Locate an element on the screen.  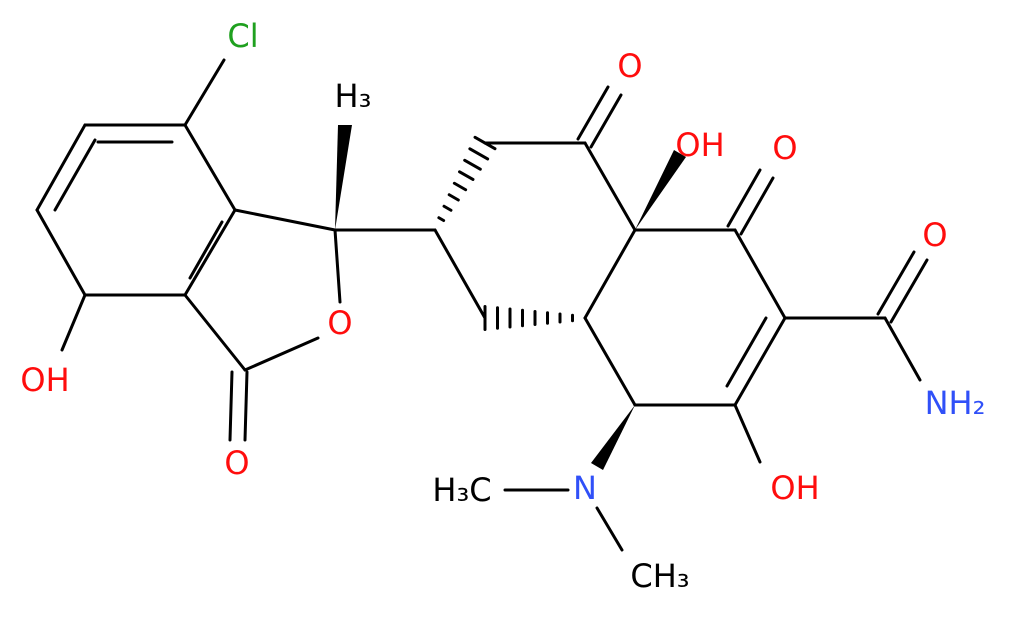
atom-label: NH₂ is located at coordinates (955, 403).